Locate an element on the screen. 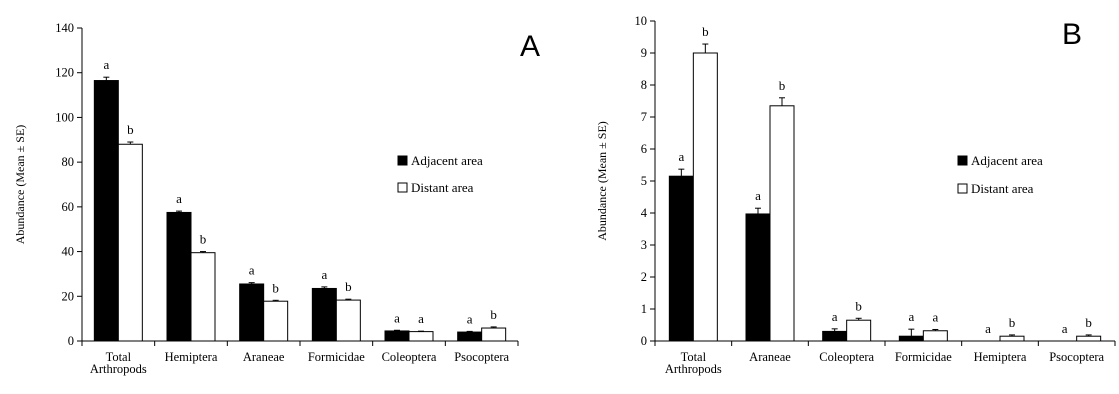 Image resolution: width=1119 pixels, height=394 pixels. y-tick-label: 8 is located at coordinates (644, 85).